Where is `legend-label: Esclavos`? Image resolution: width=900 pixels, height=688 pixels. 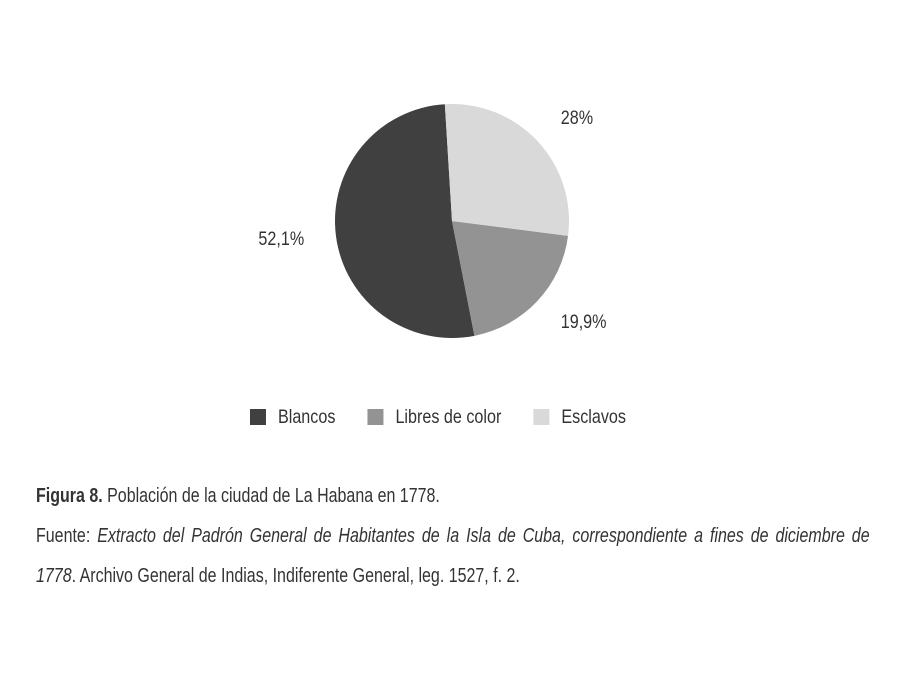
legend-label: Esclavos is located at coordinates (593, 417).